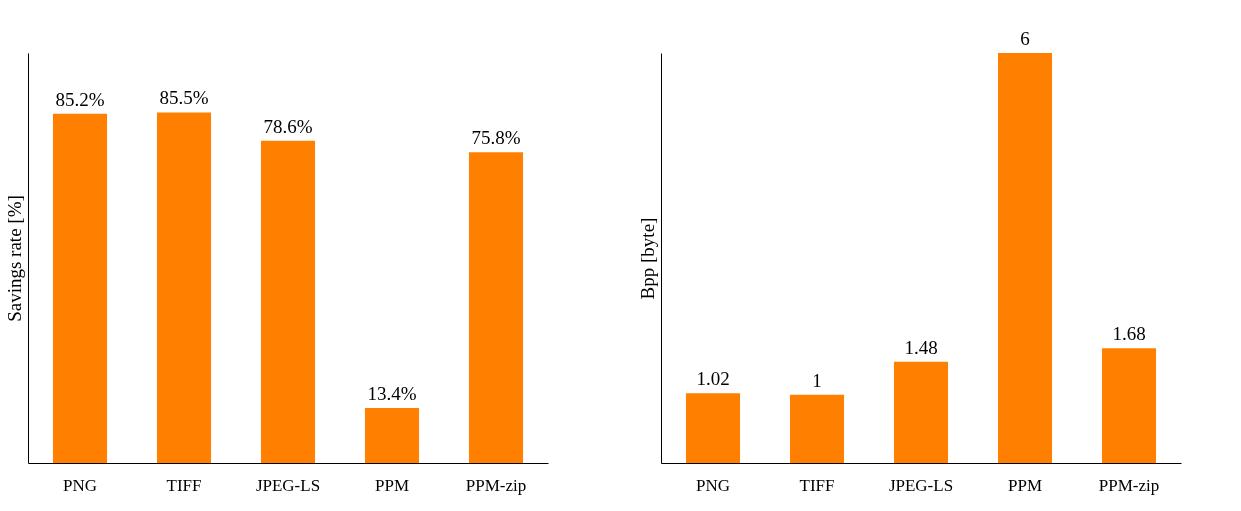 The width and height of the screenshot is (1241, 511). I want to click on data-label: 1.48, so click(921, 347).